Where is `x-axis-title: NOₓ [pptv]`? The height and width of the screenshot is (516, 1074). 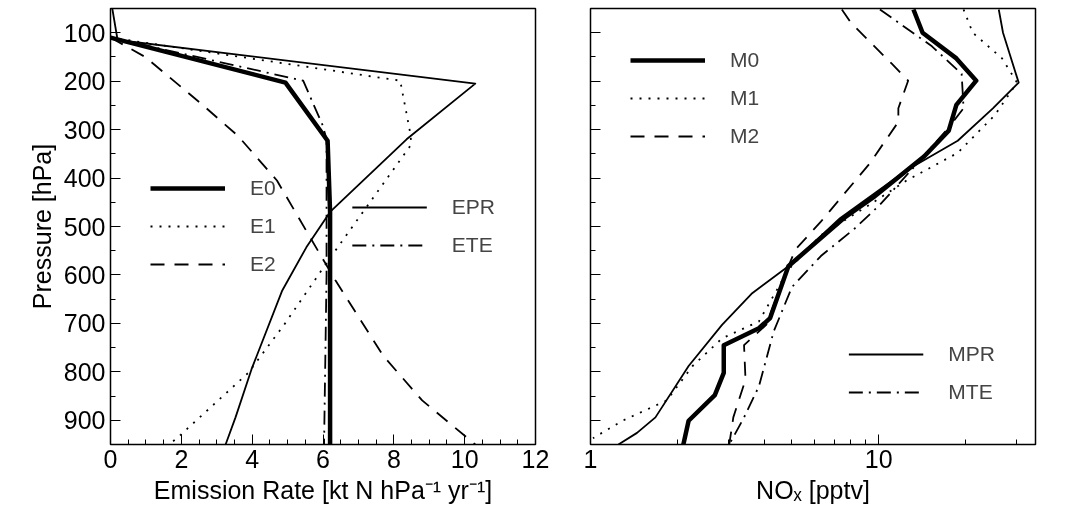
x-axis-title: NOₓ [pptv] is located at coordinates (813, 489).